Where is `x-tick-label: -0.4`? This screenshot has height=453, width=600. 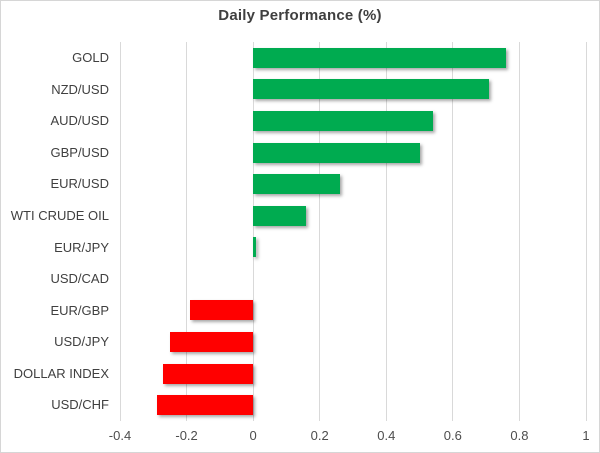 x-tick-label: -0.4 is located at coordinates (120, 435).